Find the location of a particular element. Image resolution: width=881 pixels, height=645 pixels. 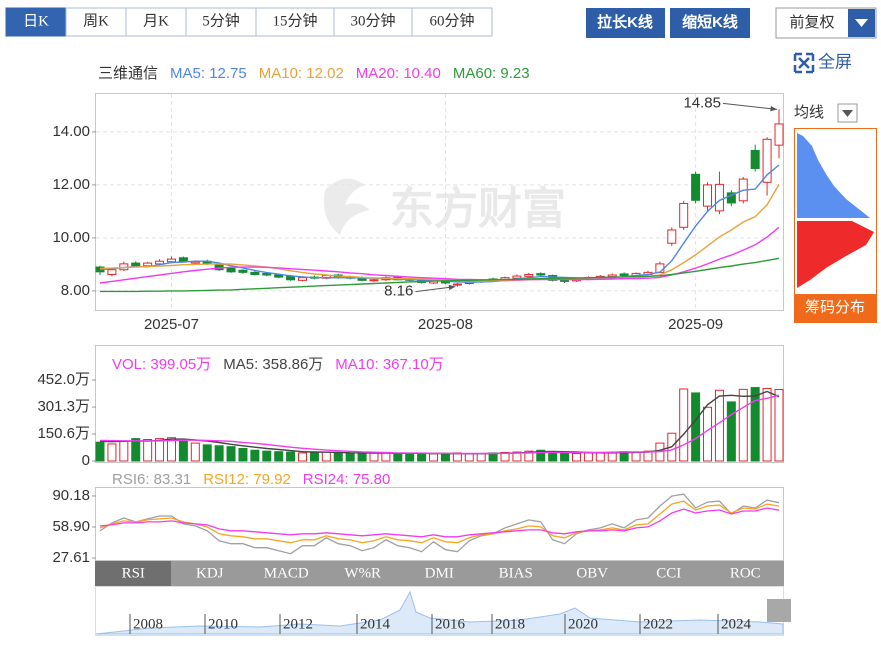

tab: 5分钟 is located at coordinates (221, 20).